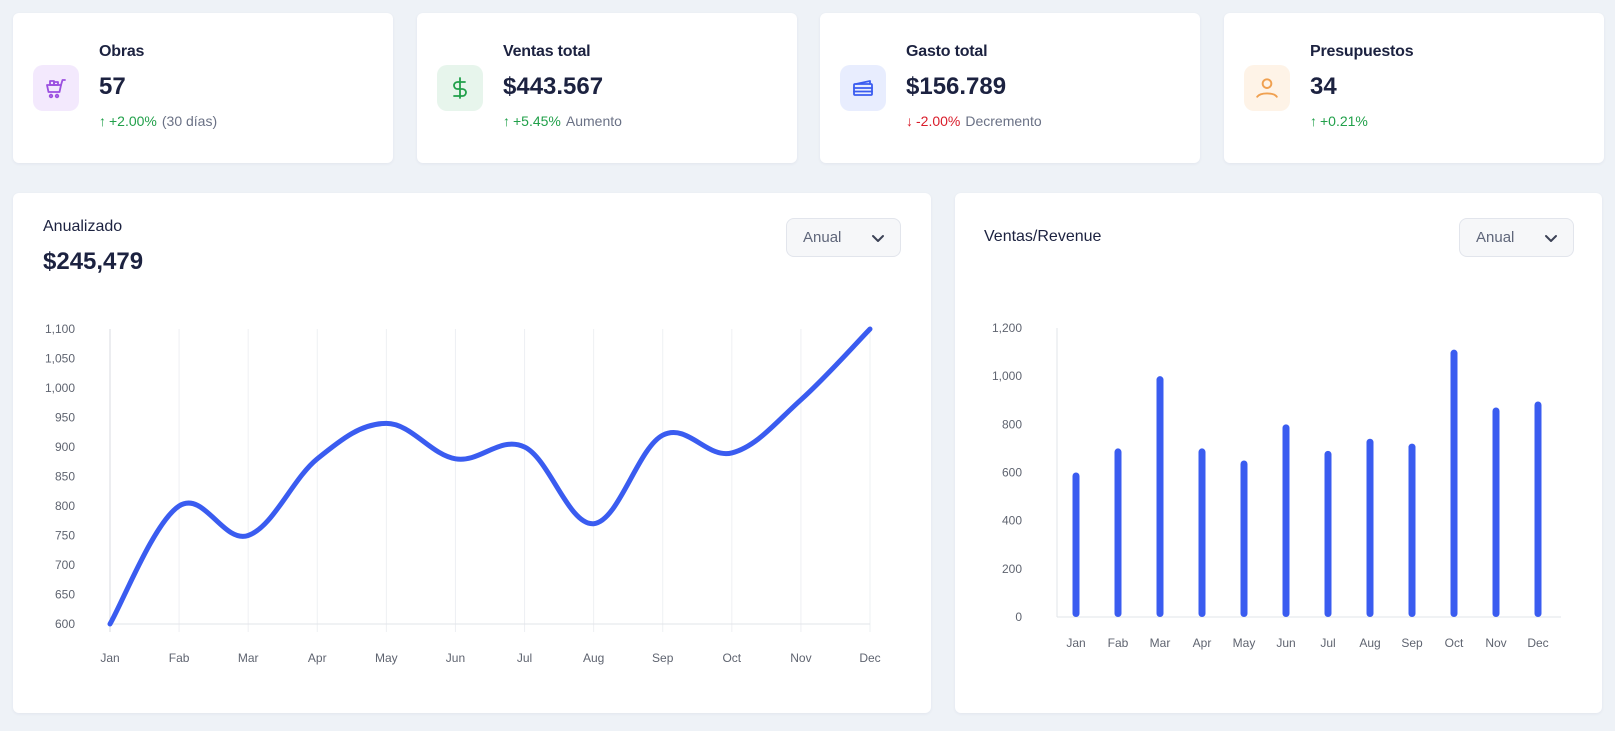 This screenshot has width=1615, height=731. What do you see at coordinates (1414, 88) in the screenshot?
I see `stat-card-presupuestos: Presupuestos 34 ↑ +0.21%` at bounding box center [1414, 88].